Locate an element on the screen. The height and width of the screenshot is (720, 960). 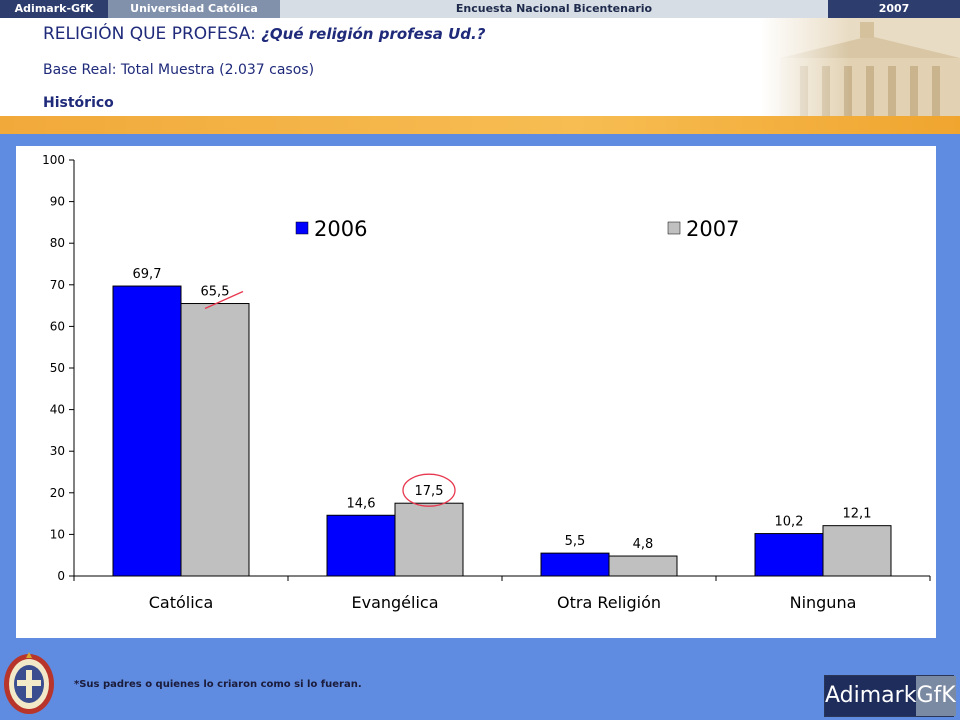
logo-gfk-text: GfK is located at coordinates (936, 696).